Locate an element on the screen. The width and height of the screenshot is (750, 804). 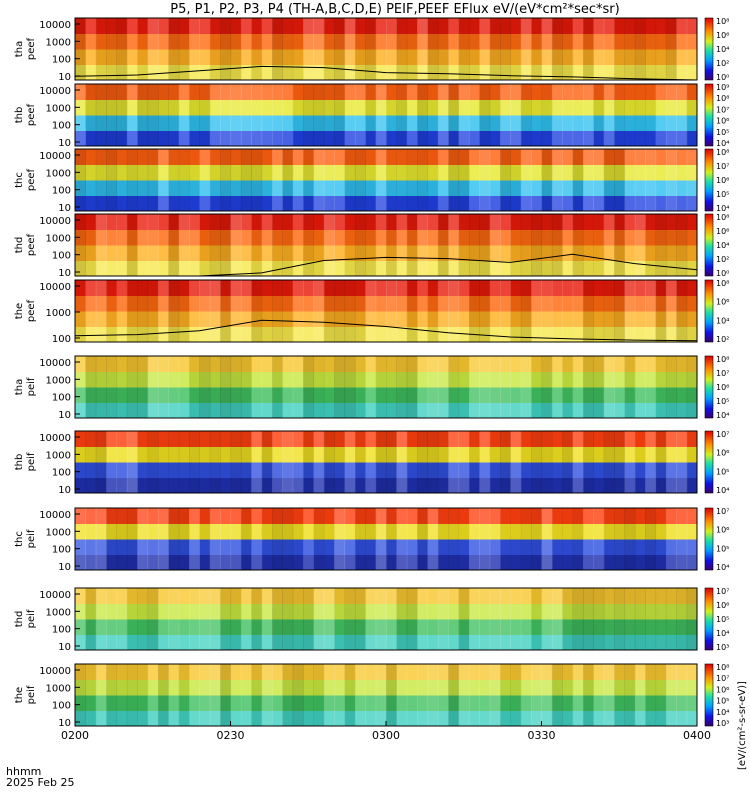
density-trace-line is located at coordinates (386, 330).